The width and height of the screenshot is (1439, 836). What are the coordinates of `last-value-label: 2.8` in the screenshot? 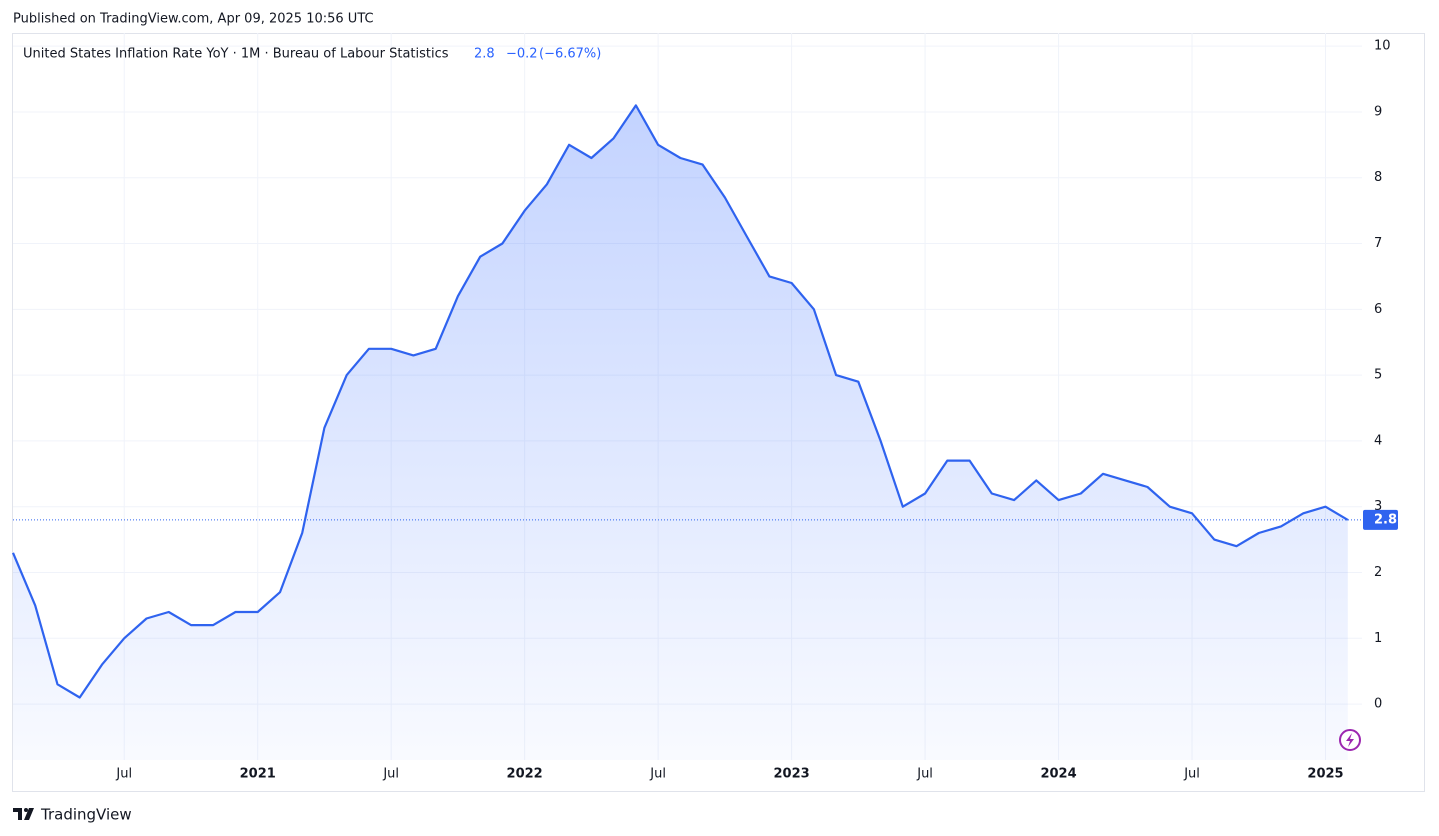 It's located at (1385, 519).